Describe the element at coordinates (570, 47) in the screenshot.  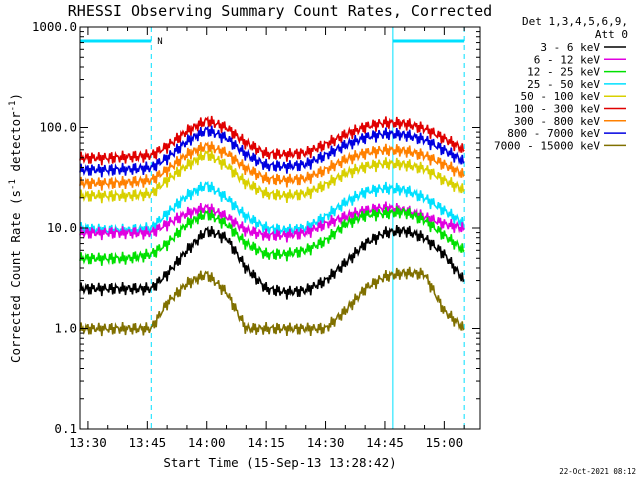
I see `legend-label: 3 - 6 keV` at that location.